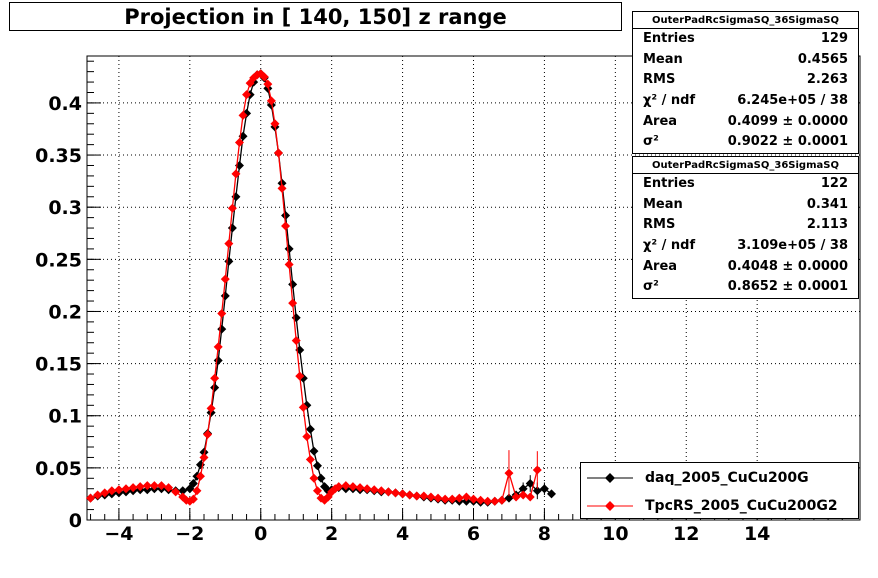 Image resolution: width=878 pixels, height=578 pixels. What do you see at coordinates (745, 266) in the screenshot?
I see `stats-row-area: Area 0.4048 ± 0.0000` at bounding box center [745, 266].